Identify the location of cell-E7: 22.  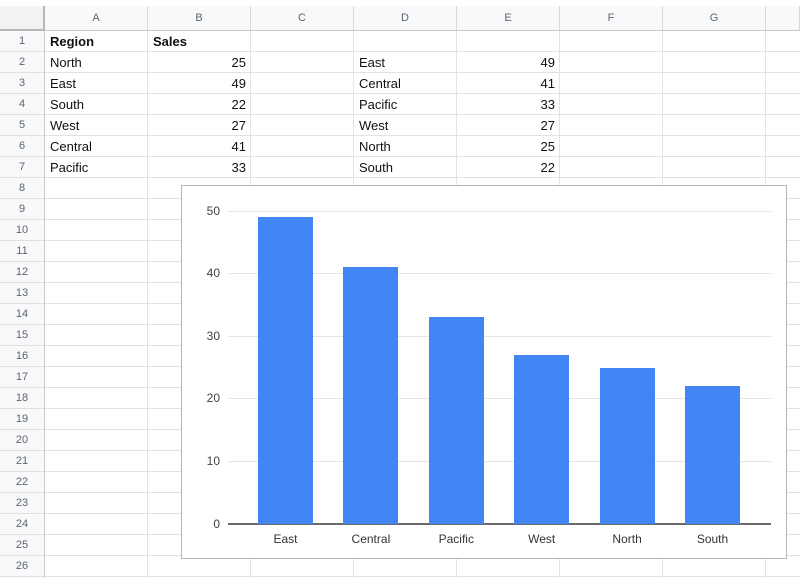
(547, 167).